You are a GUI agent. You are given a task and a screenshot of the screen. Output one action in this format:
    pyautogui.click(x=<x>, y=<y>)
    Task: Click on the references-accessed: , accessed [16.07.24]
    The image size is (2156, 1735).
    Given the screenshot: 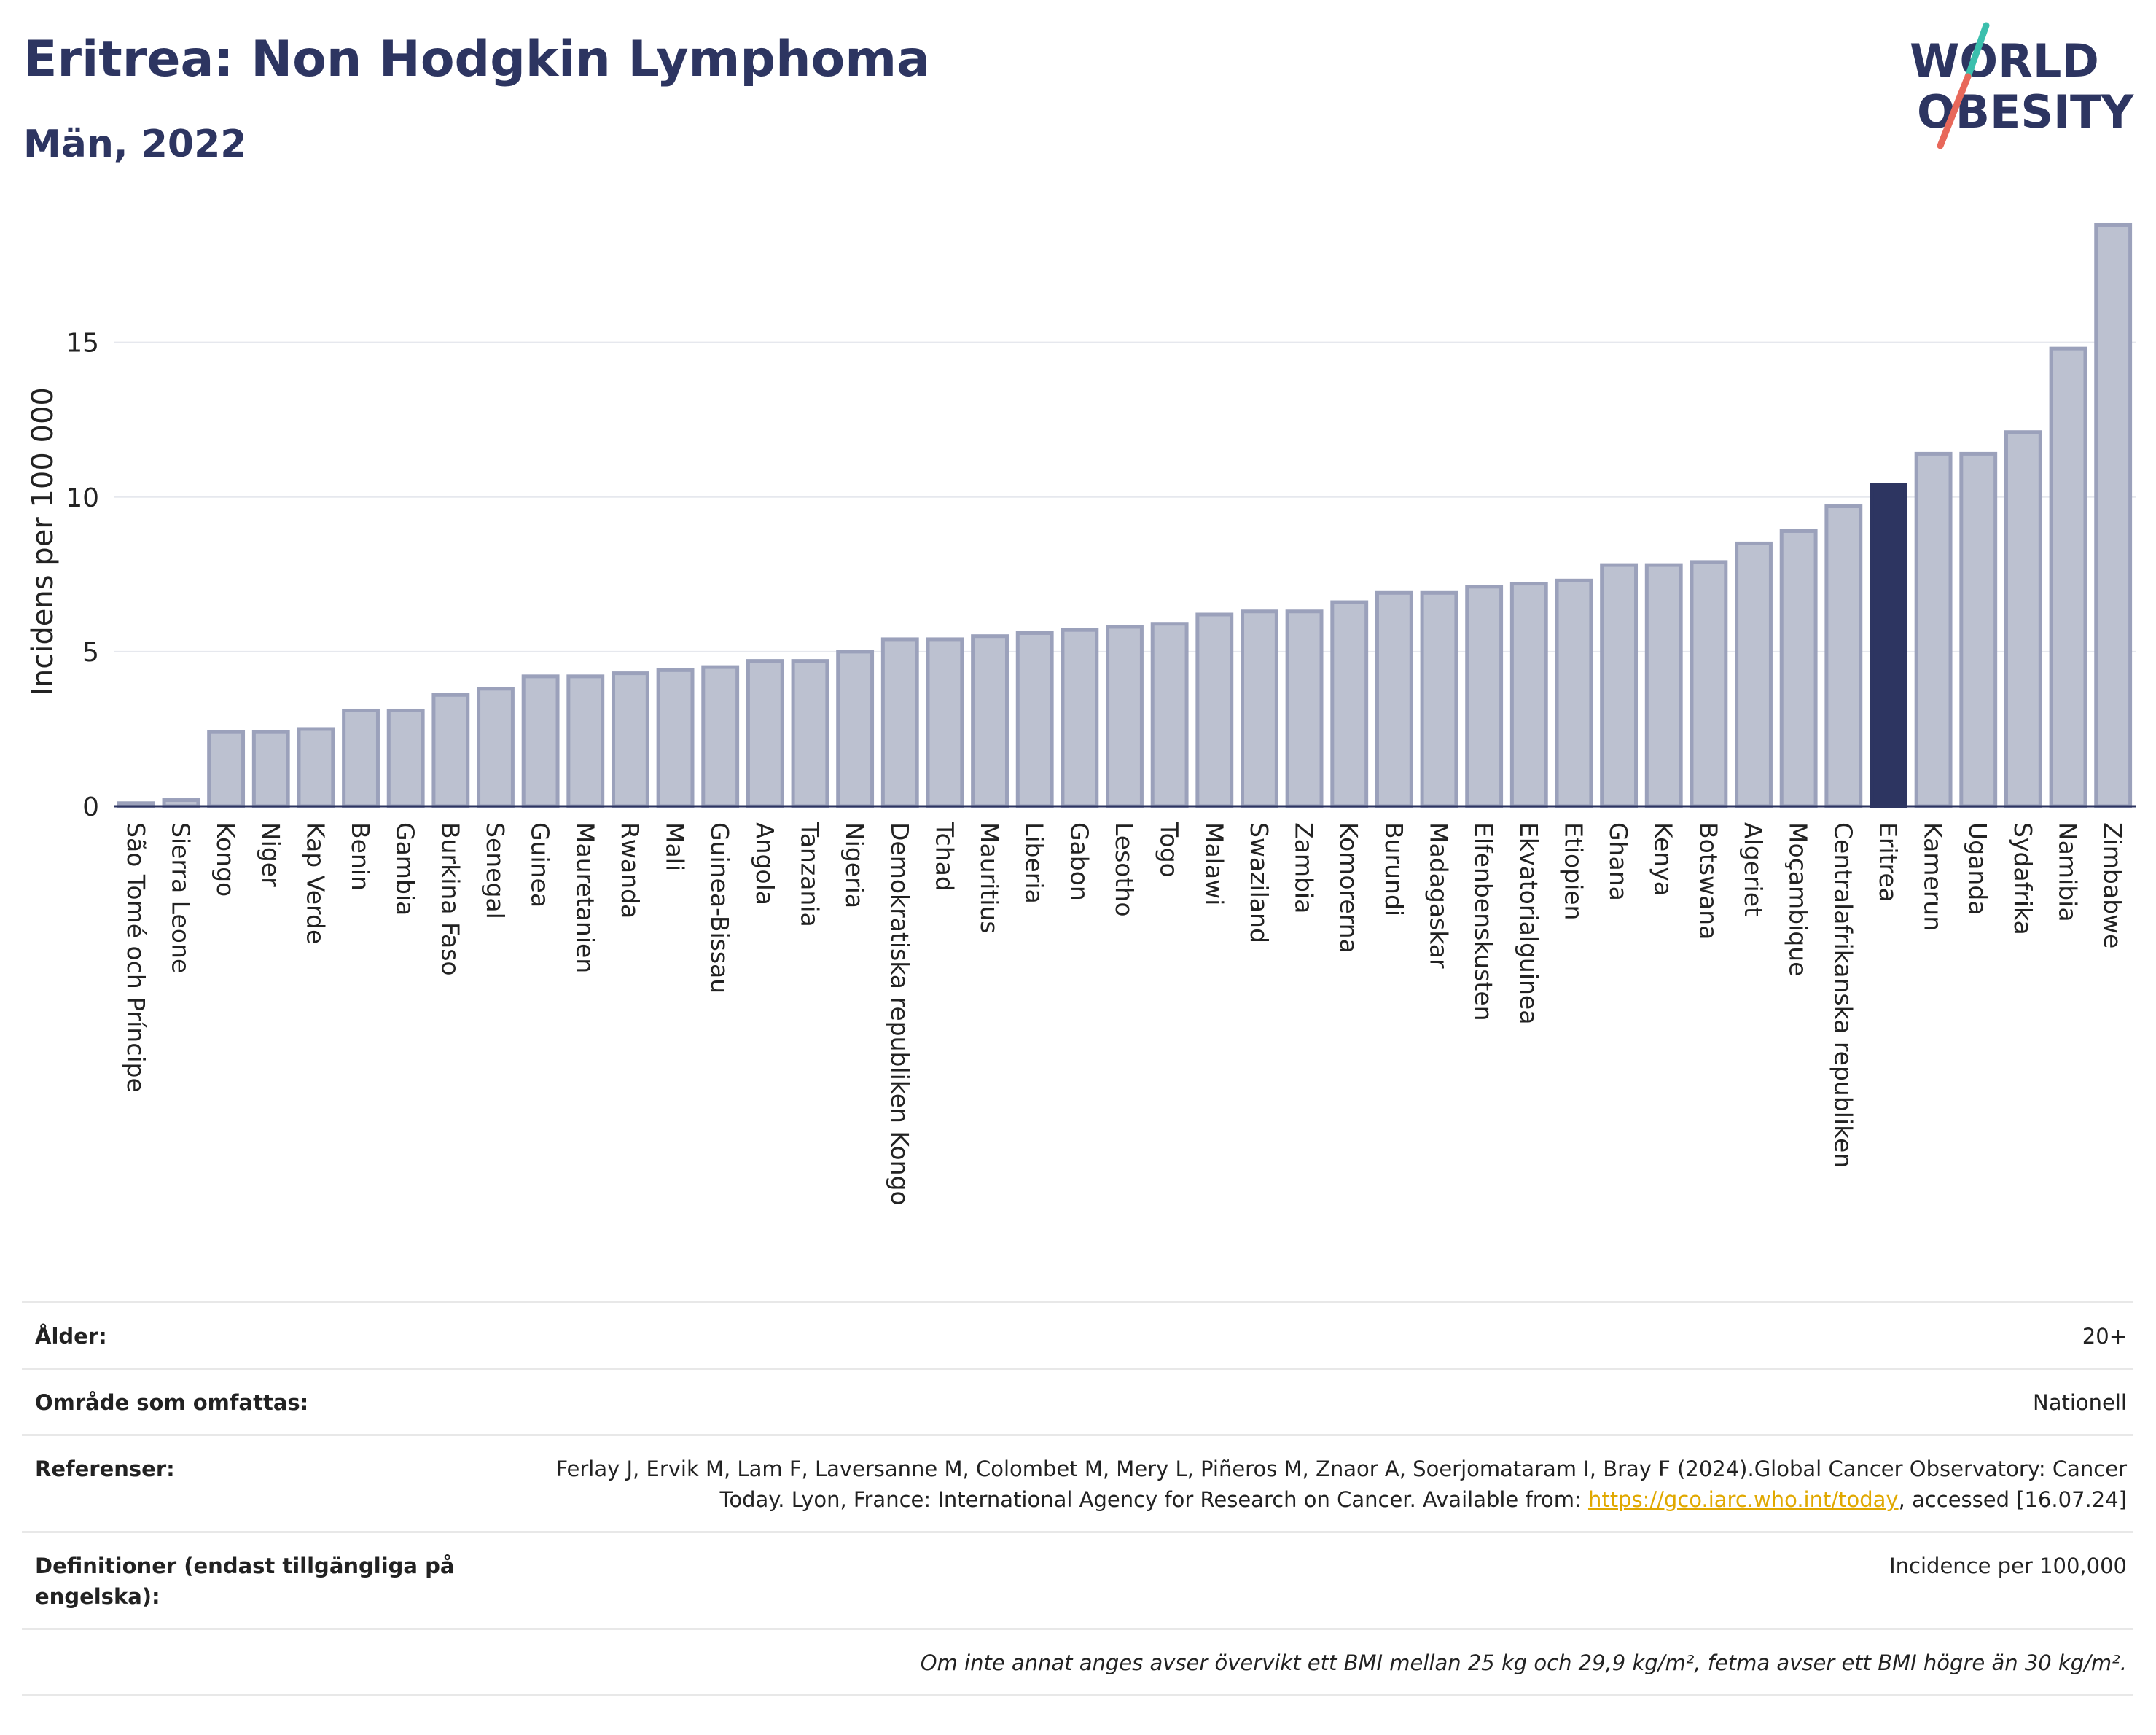 What is the action you would take?
    pyautogui.click(x=2012, y=1500)
    